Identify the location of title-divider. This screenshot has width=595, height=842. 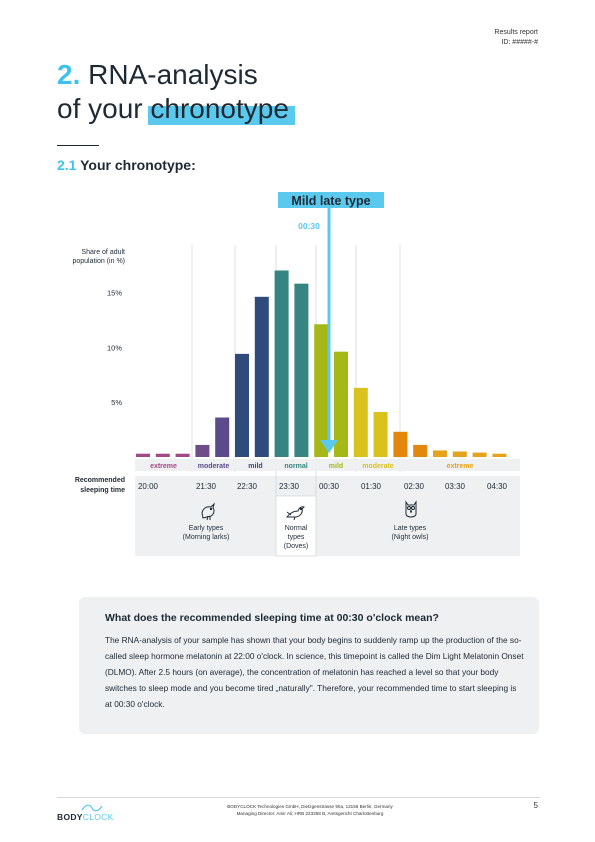
(78, 145).